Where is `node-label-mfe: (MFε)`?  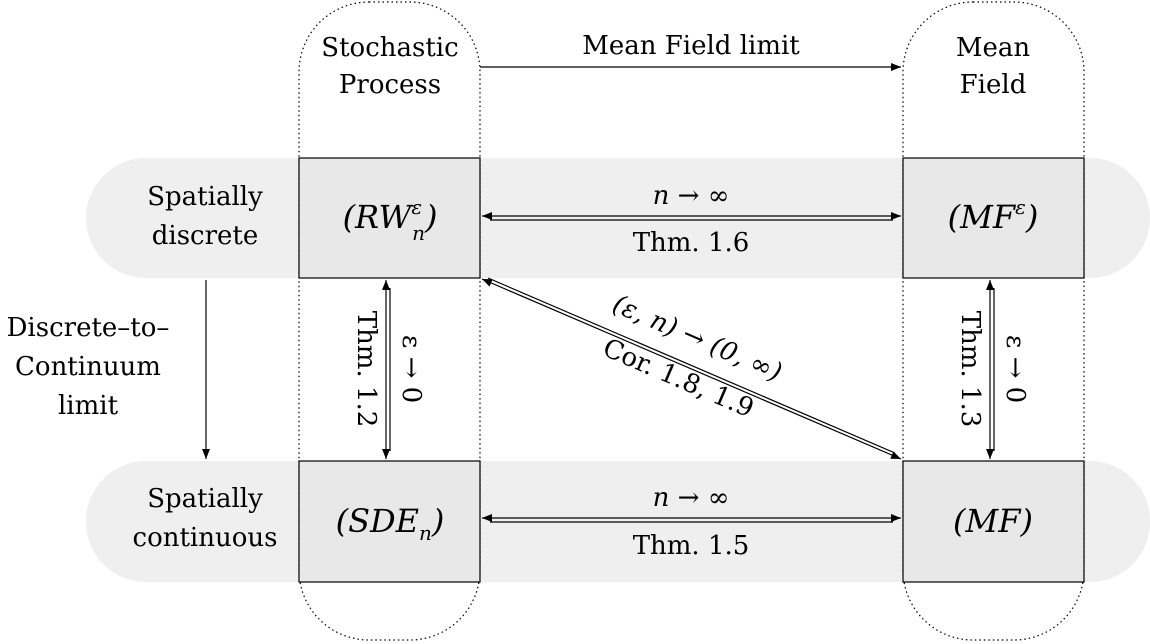 node-label-mfe: (MFε) is located at coordinates (993, 215).